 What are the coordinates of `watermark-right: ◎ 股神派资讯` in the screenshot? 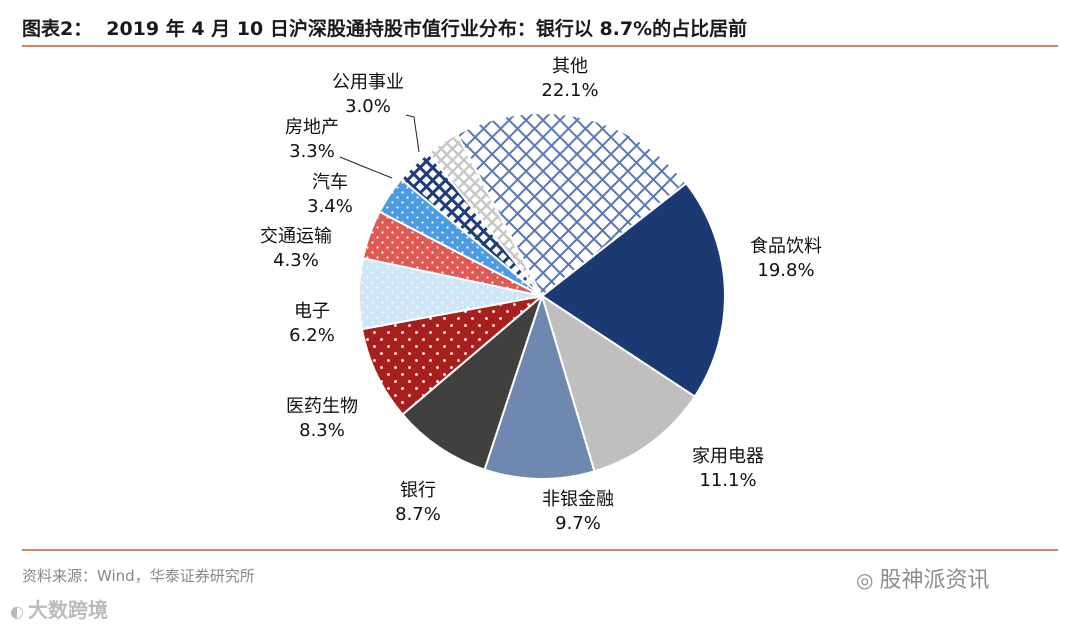 It's located at (922, 578).